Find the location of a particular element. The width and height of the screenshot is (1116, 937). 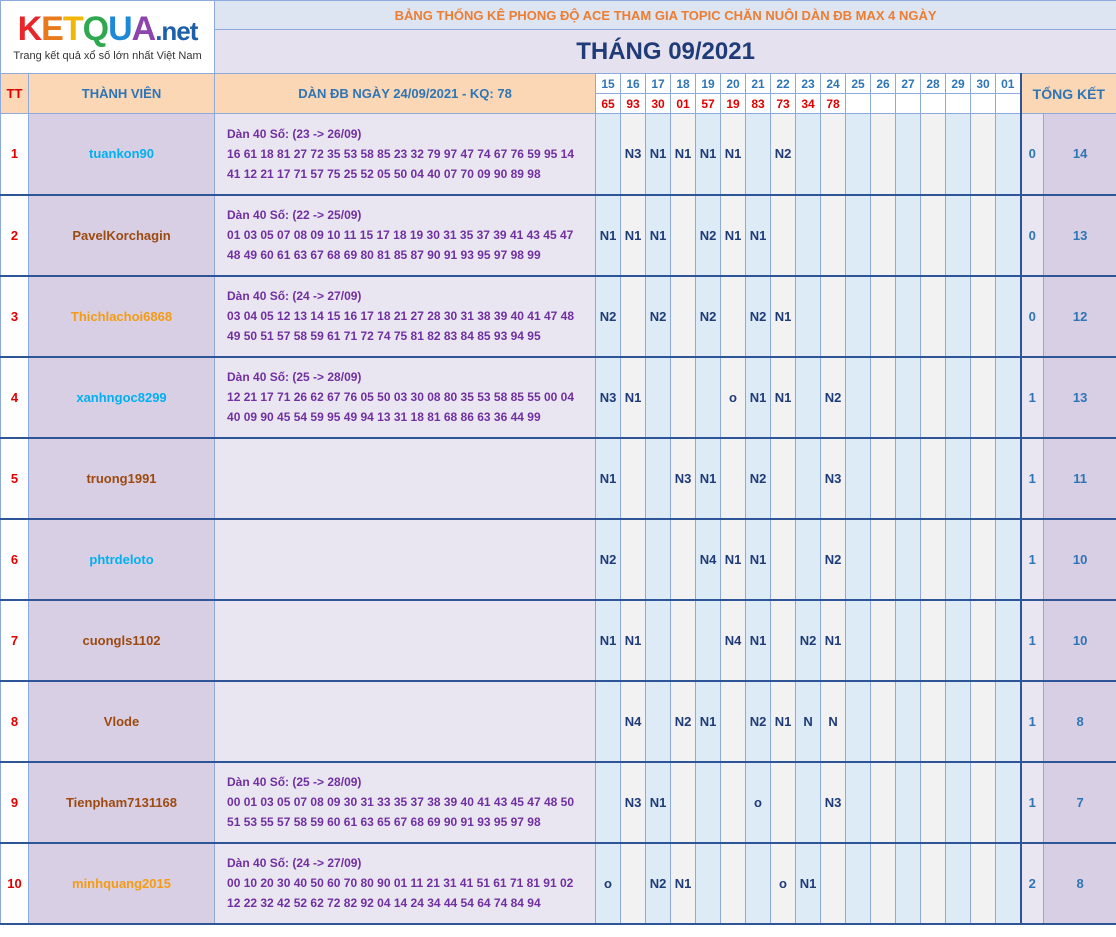

dan-numbers is located at coordinates (405, 559).